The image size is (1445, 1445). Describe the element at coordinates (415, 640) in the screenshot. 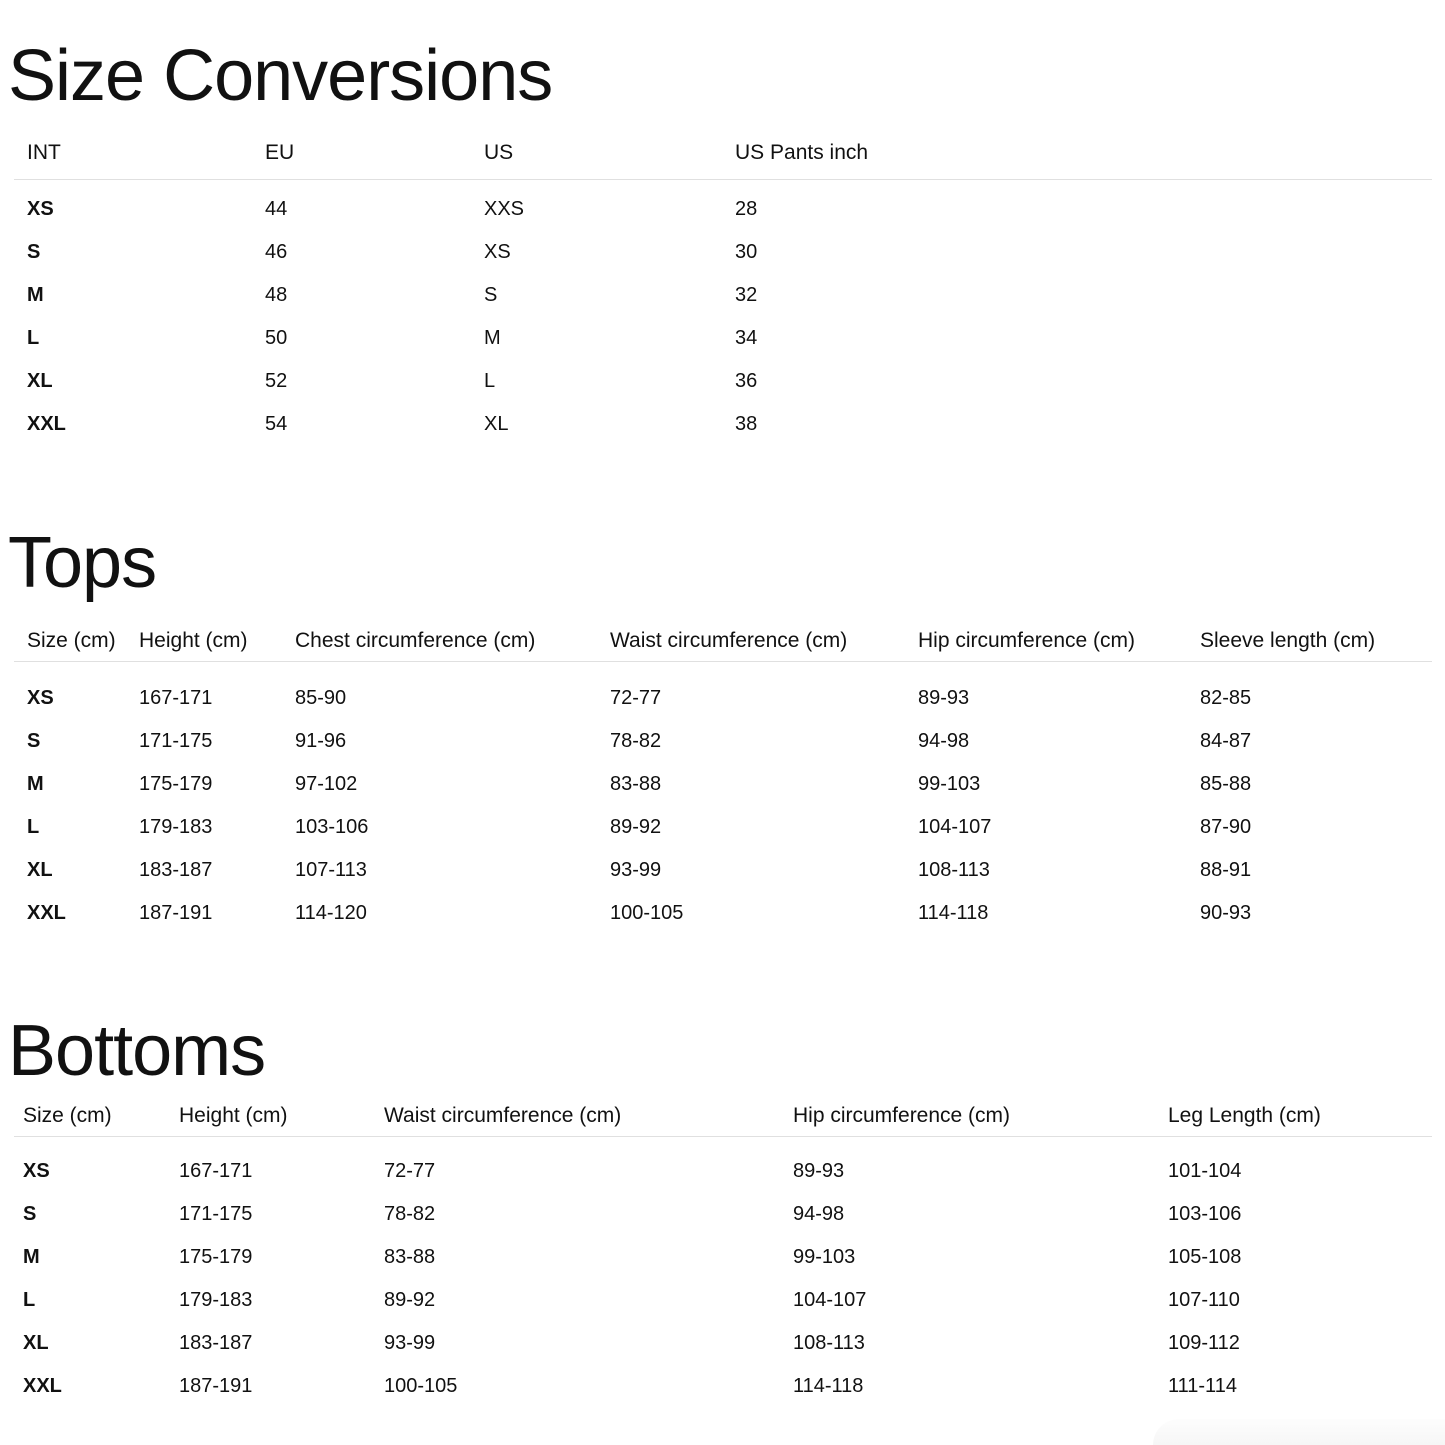

I see `column-header-chest: Chest circumference (cm)` at that location.